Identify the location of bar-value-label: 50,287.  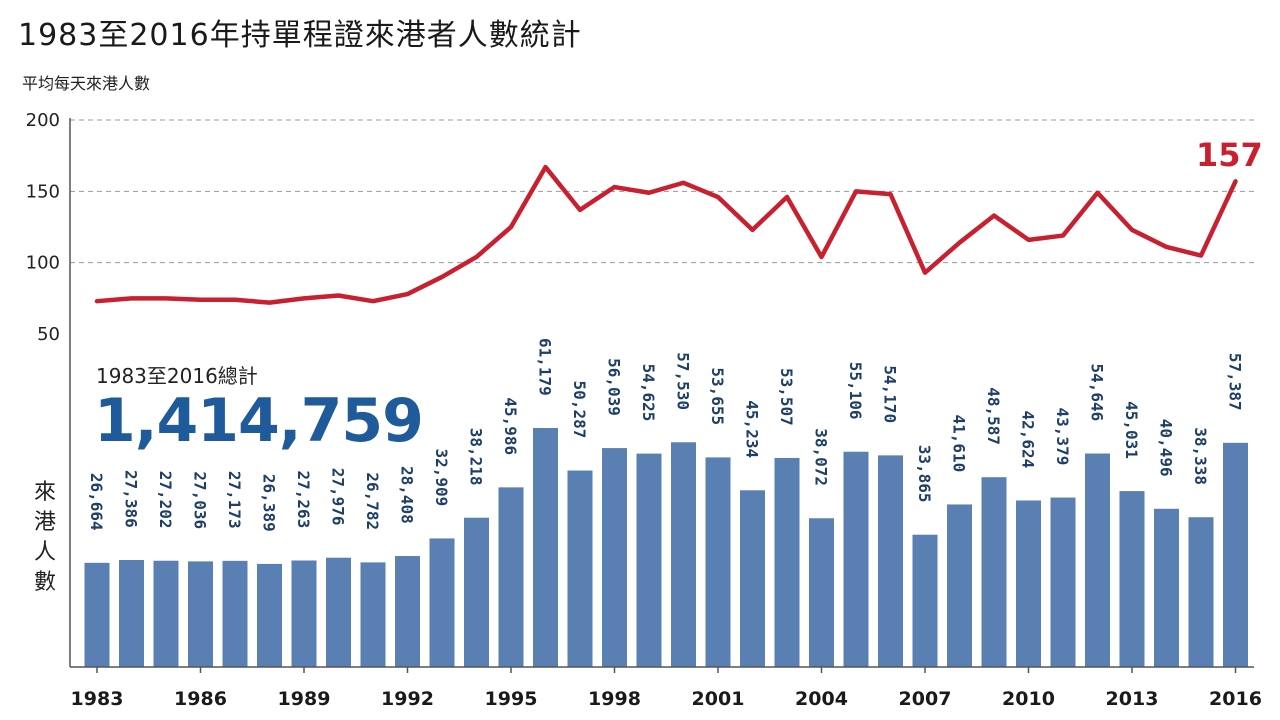
(579, 410).